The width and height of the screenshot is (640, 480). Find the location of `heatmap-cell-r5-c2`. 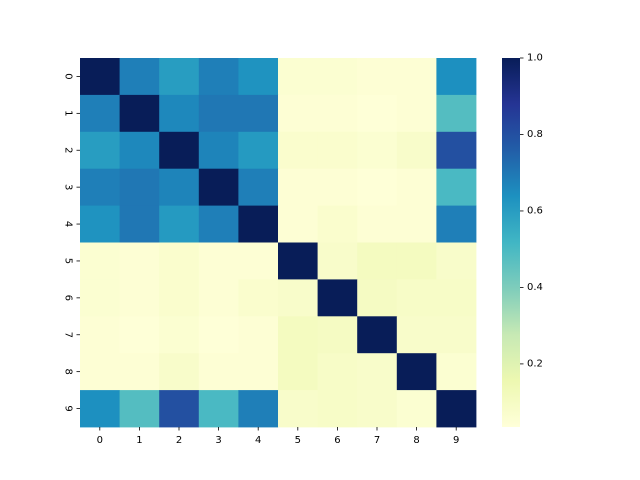

heatmap-cell-r5-c2 is located at coordinates (179, 261).